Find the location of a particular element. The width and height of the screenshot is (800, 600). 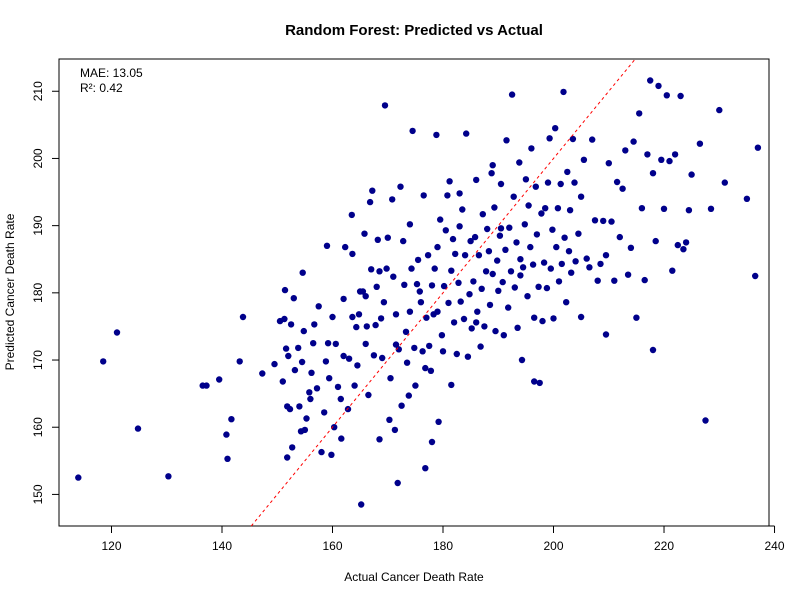

x-tick-label: 120 is located at coordinates (111, 546).